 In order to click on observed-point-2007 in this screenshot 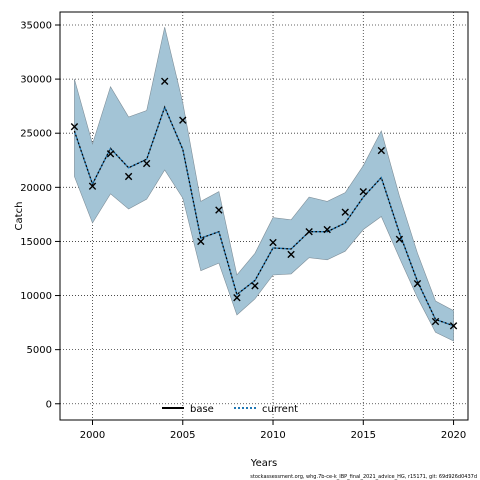, I will do `click(219, 210)`.